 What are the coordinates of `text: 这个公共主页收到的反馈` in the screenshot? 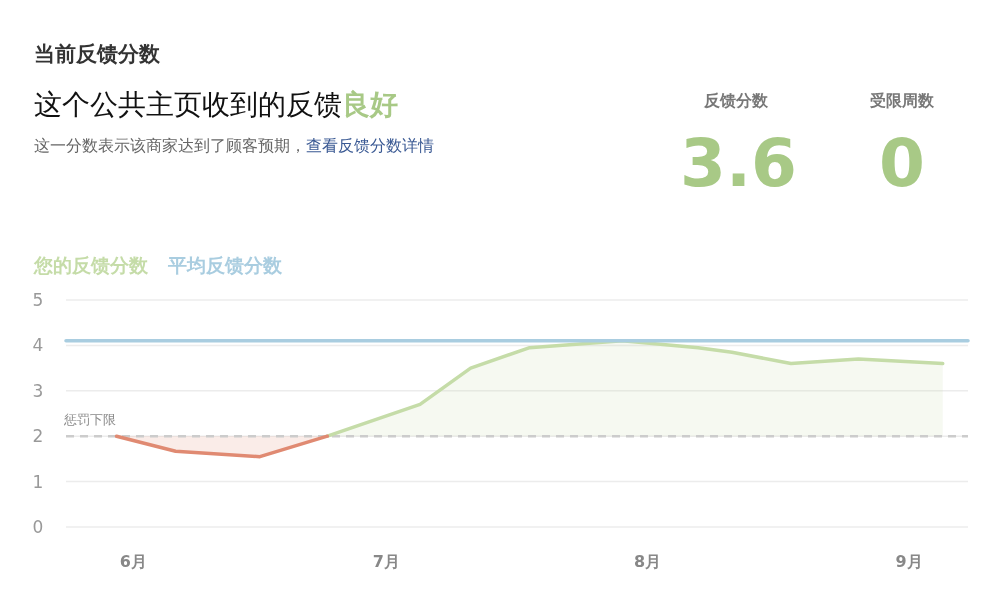 It's located at (188, 104).